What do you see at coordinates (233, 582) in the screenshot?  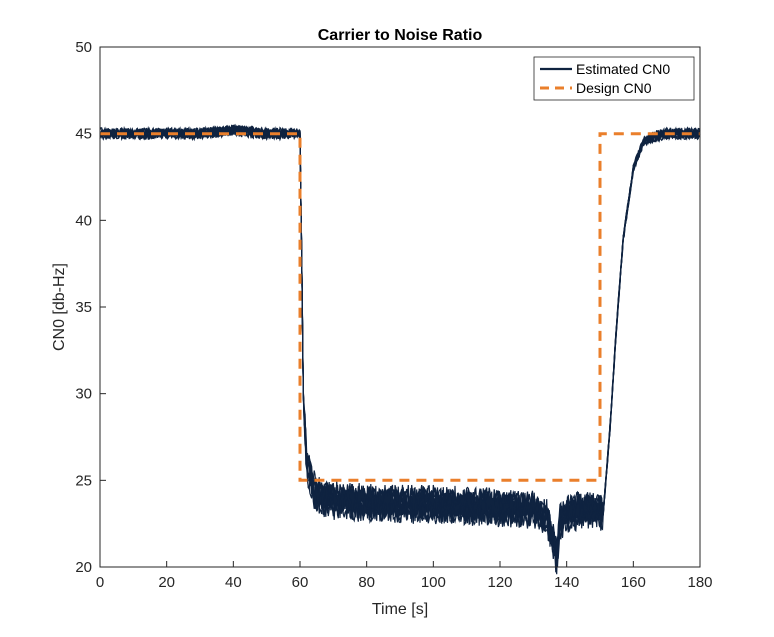 I see `x-tick-label: 40` at bounding box center [233, 582].